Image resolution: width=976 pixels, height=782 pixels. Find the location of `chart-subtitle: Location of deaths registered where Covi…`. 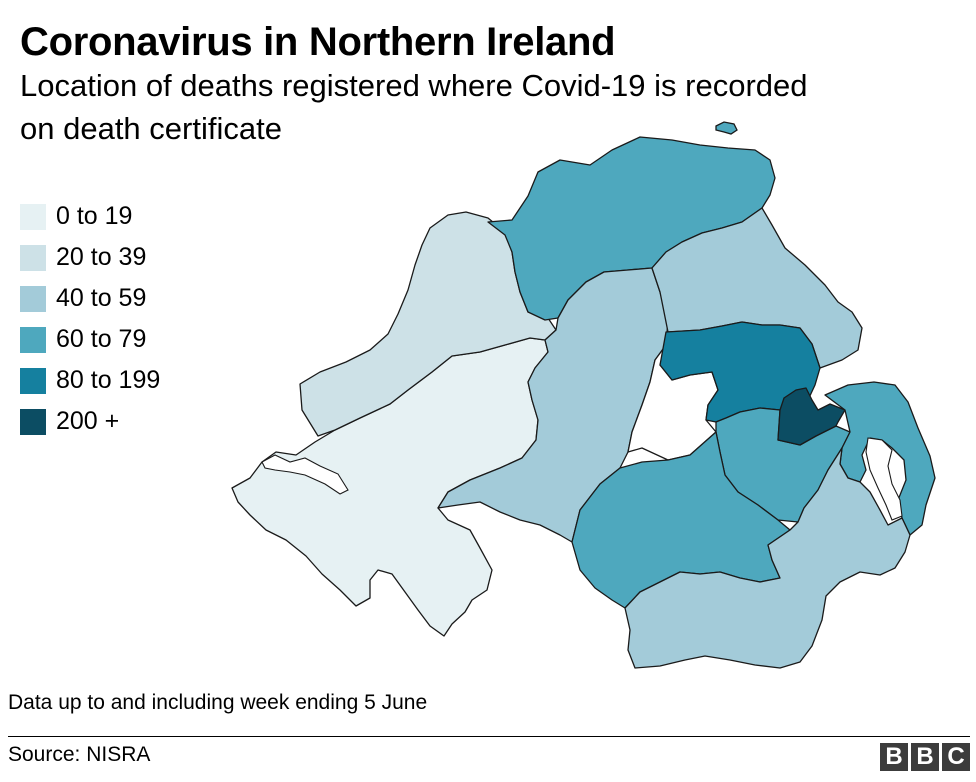

chart-subtitle: Location of deaths registered where Covi… is located at coordinates (414, 107).